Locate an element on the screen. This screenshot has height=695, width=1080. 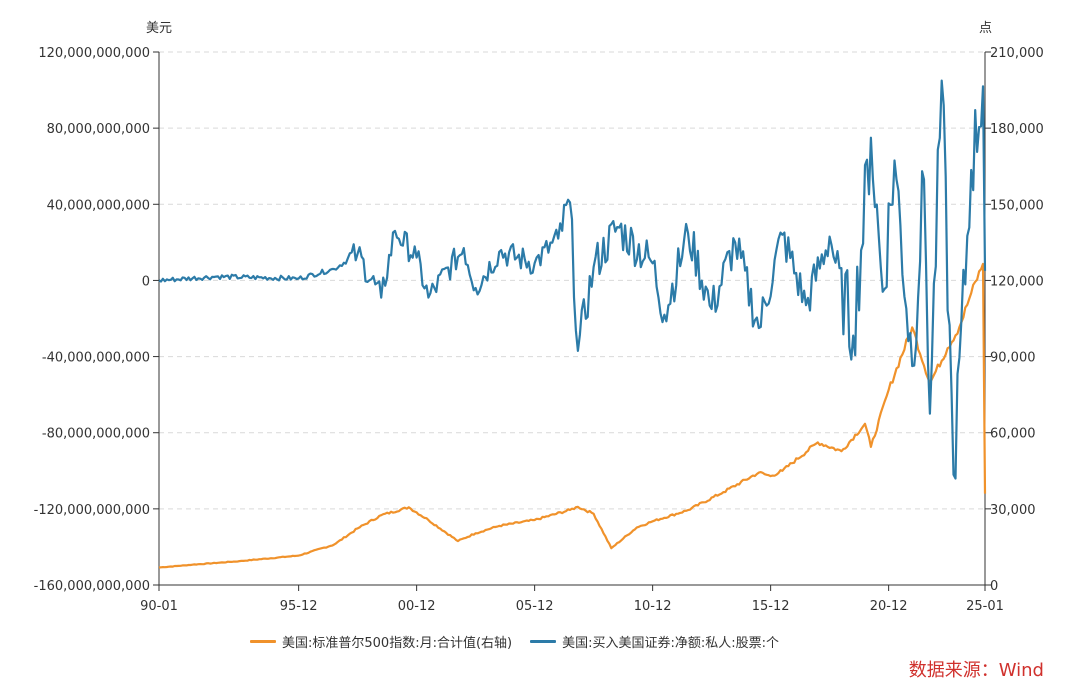
left-tick-label: 80,000,000,000 is located at coordinates (98, 129).